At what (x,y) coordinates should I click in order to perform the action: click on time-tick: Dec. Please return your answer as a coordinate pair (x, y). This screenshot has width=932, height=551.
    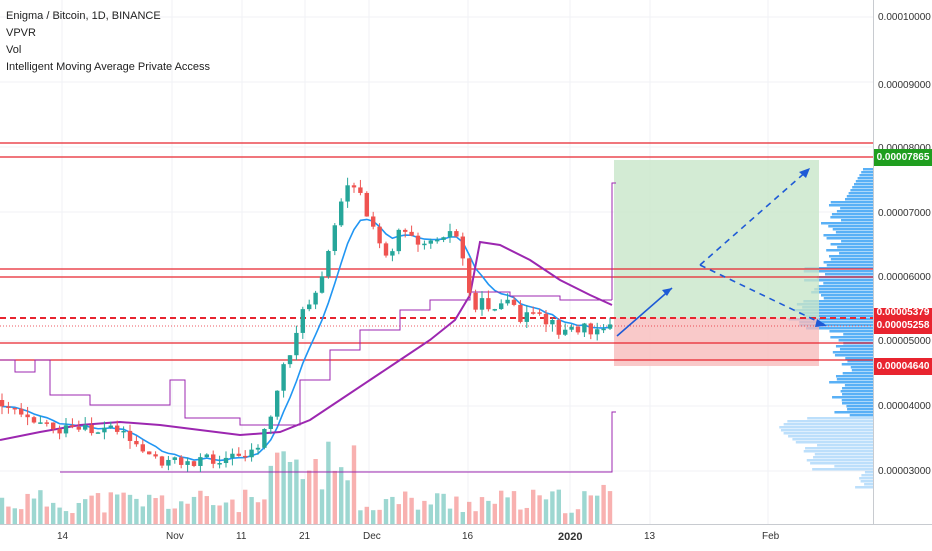
    Looking at the image, I should click on (372, 536).